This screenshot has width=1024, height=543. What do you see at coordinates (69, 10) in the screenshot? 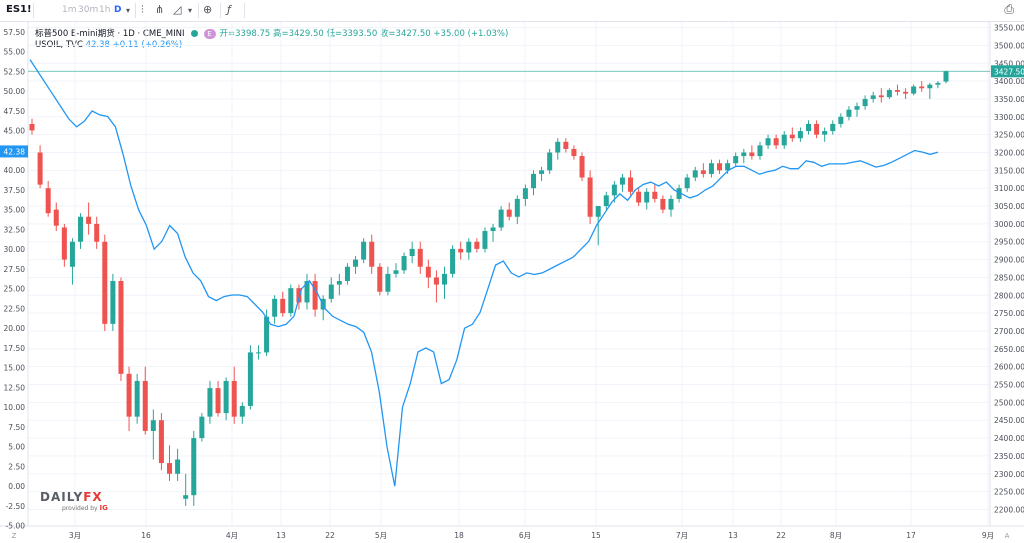
I see `timeframe-1m: 1m` at bounding box center [69, 10].